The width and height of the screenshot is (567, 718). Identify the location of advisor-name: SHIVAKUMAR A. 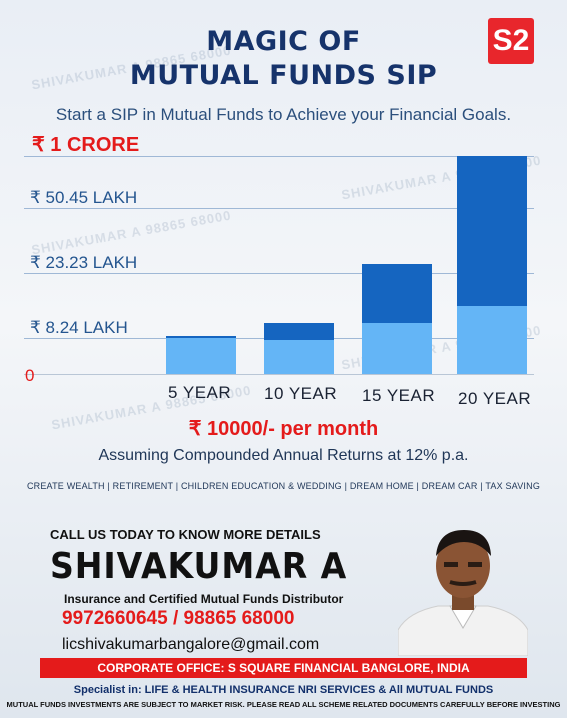
(199, 566).